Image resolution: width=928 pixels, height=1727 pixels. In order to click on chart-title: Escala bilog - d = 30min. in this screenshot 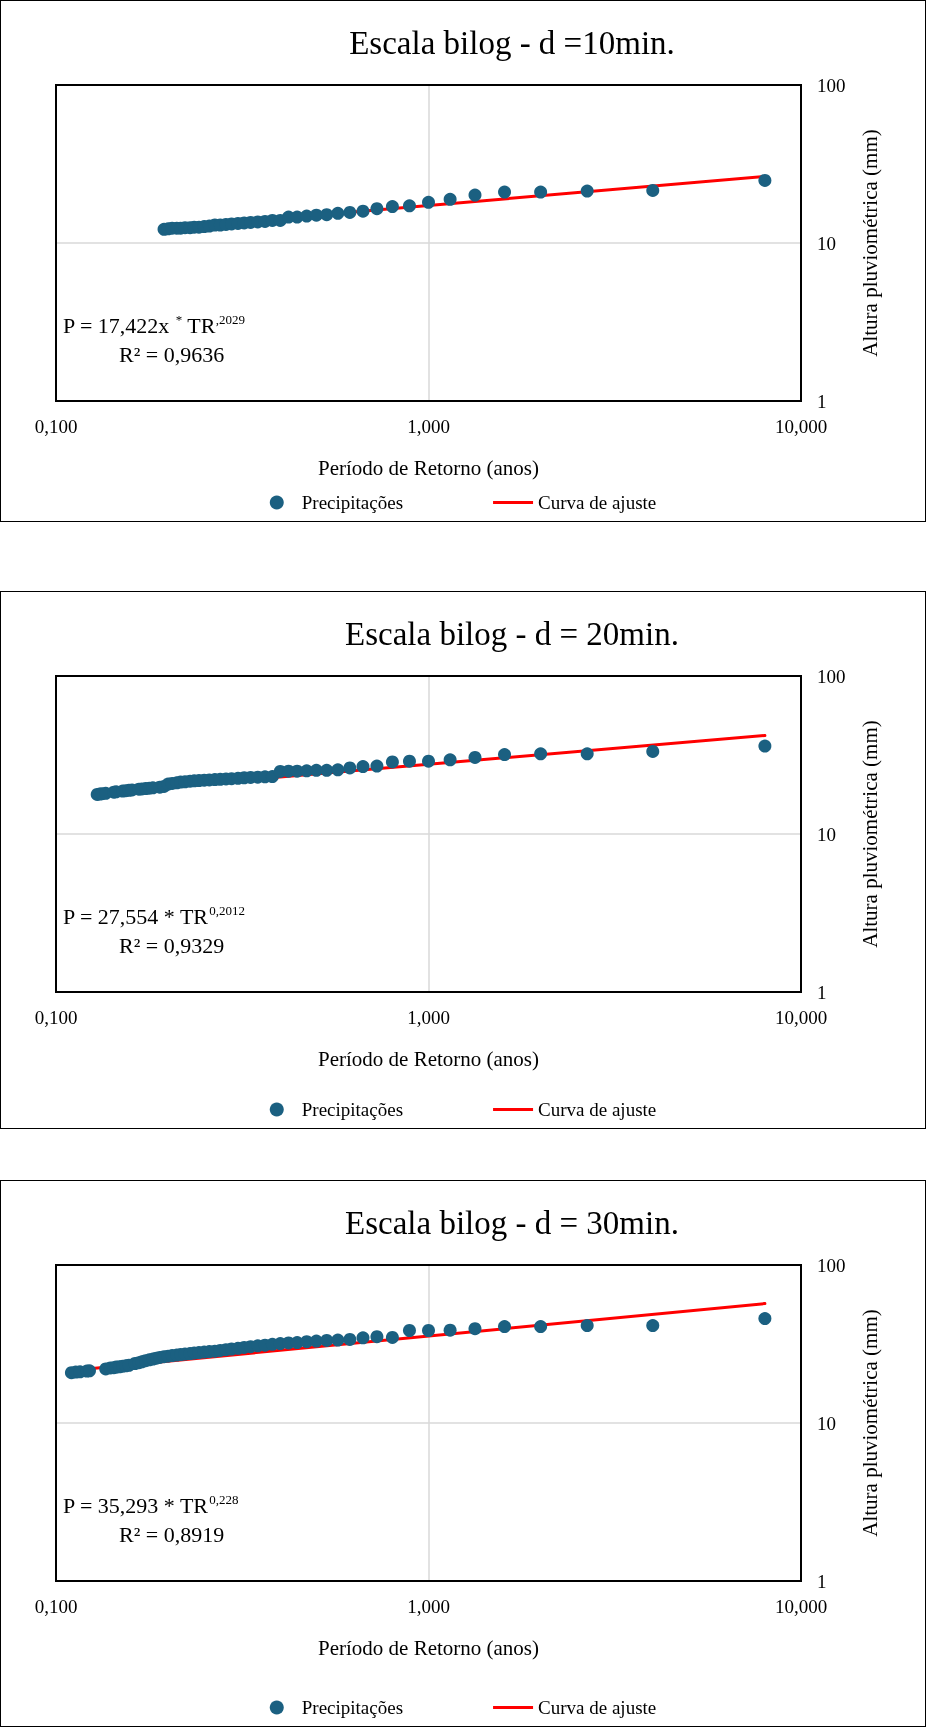, I will do `click(512, 1222)`.